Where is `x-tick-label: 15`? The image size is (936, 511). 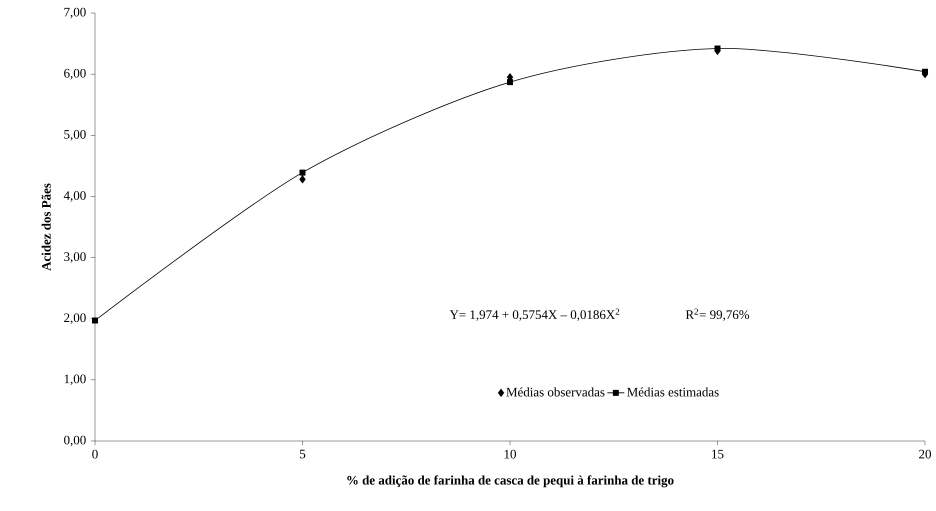
x-tick-label: 15 is located at coordinates (718, 454).